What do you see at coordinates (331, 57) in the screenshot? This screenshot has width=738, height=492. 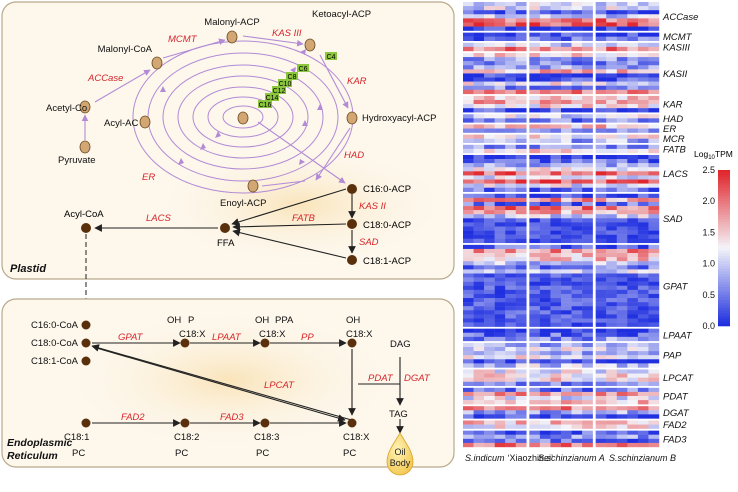 I see `chain-c4: C4` at bounding box center [331, 57].